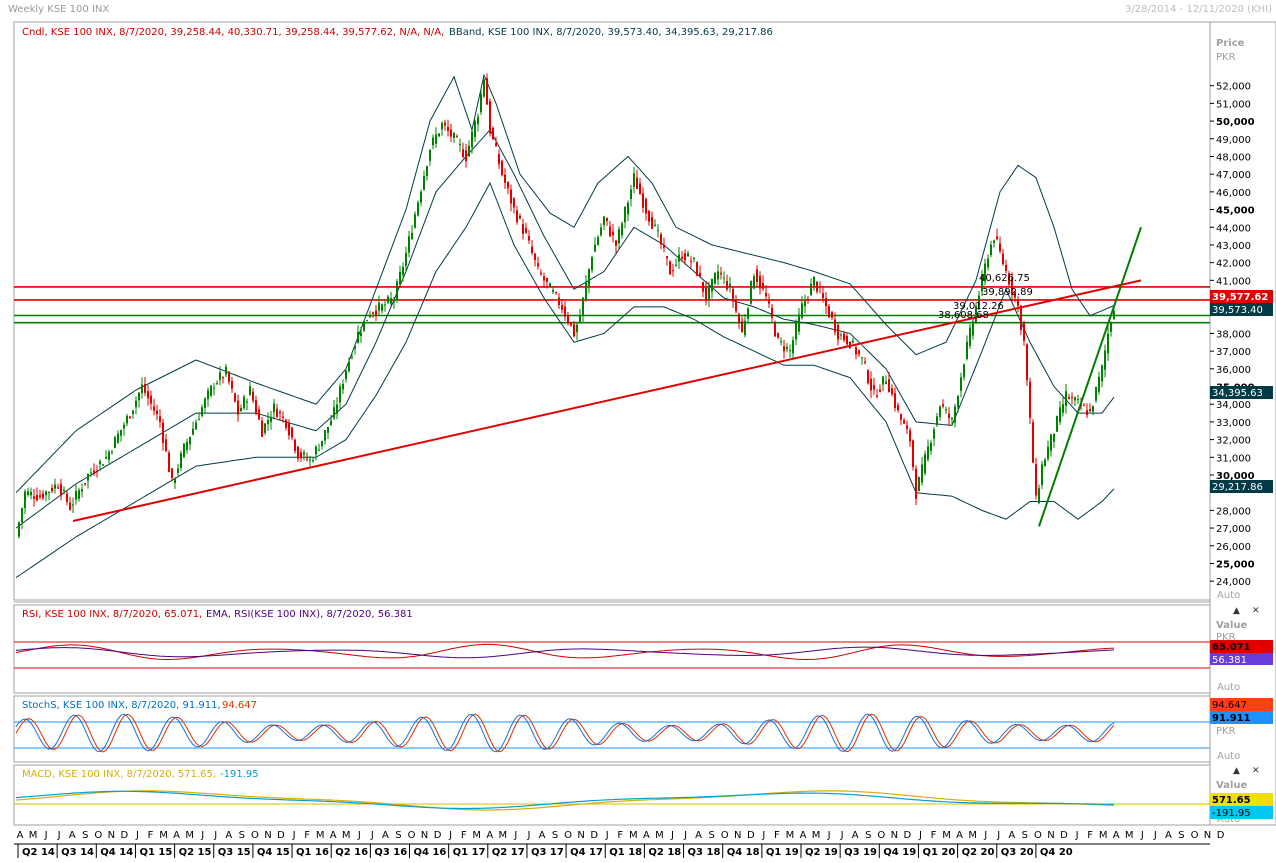 This screenshot has width=1276, height=863. What do you see at coordinates (1233, 281) in the screenshot?
I see `price-tick-label: 41,000` at bounding box center [1233, 281].